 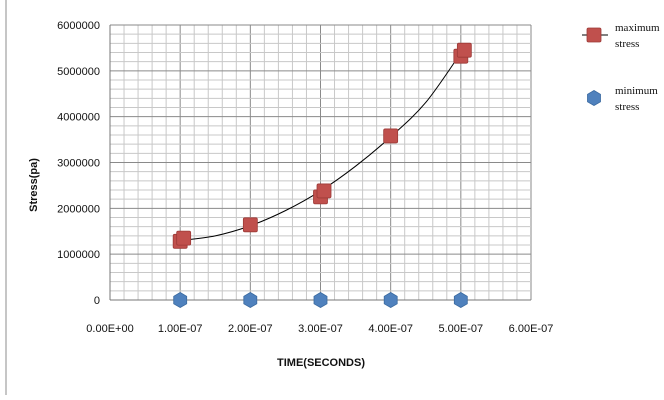 What do you see at coordinates (78, 118) in the screenshot?
I see `y-tick-label: 4000000` at bounding box center [78, 118].